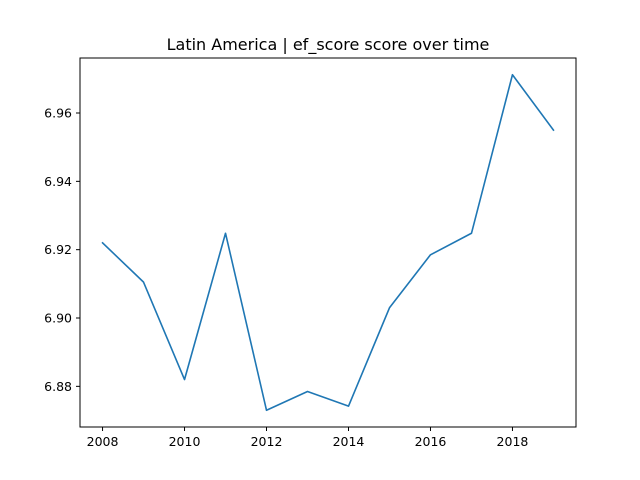 The image size is (640, 480). Describe the element at coordinates (349, 441) in the screenshot. I see `x-tick-label: 2014` at that location.